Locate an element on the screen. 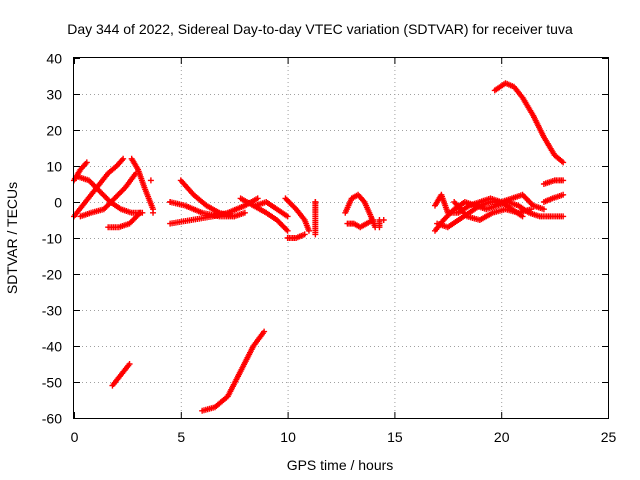 The width and height of the screenshot is (640, 480). y-tick-label: -10 is located at coordinates (52, 239).